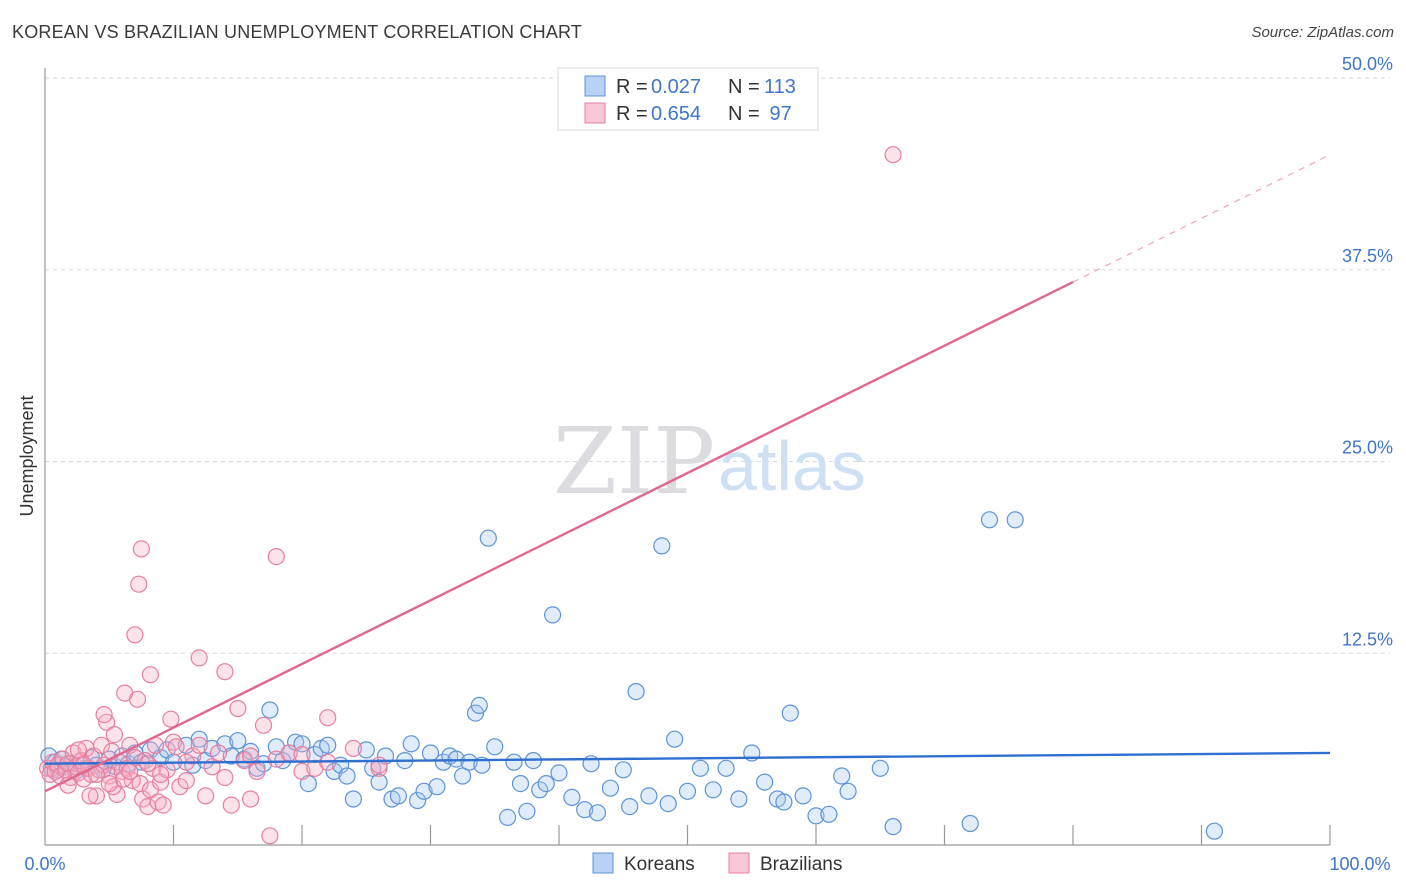 The image size is (1406, 892). Describe the element at coordinates (1367, 256) in the screenshot. I see `y-tick-label: 37.5%` at that location.